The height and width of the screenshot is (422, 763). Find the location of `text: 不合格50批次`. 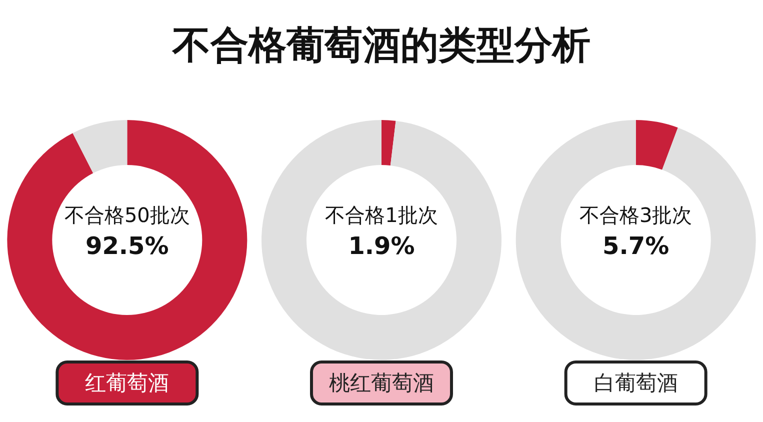

text: 不合格50批次 is located at coordinates (127, 215).